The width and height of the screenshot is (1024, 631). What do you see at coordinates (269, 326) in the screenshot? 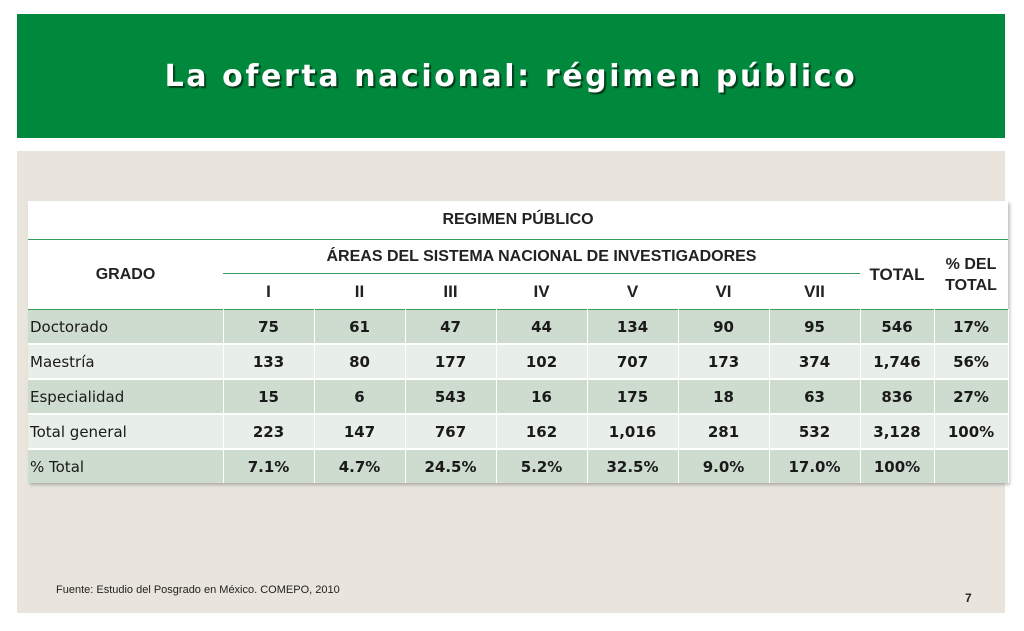
I see `table-cell: 75` at bounding box center [269, 326].